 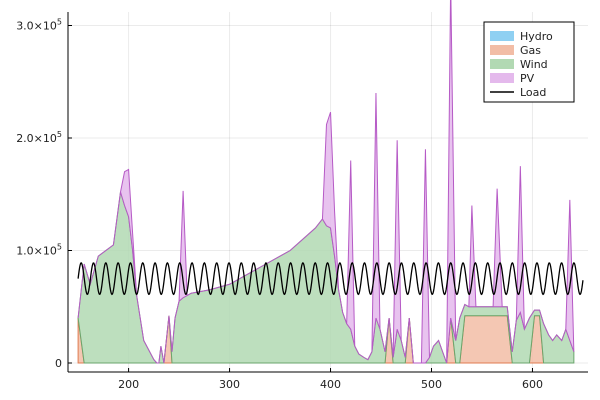 What do you see at coordinates (532, 384) in the screenshot?
I see `x-tick-label: 600` at bounding box center [532, 384].